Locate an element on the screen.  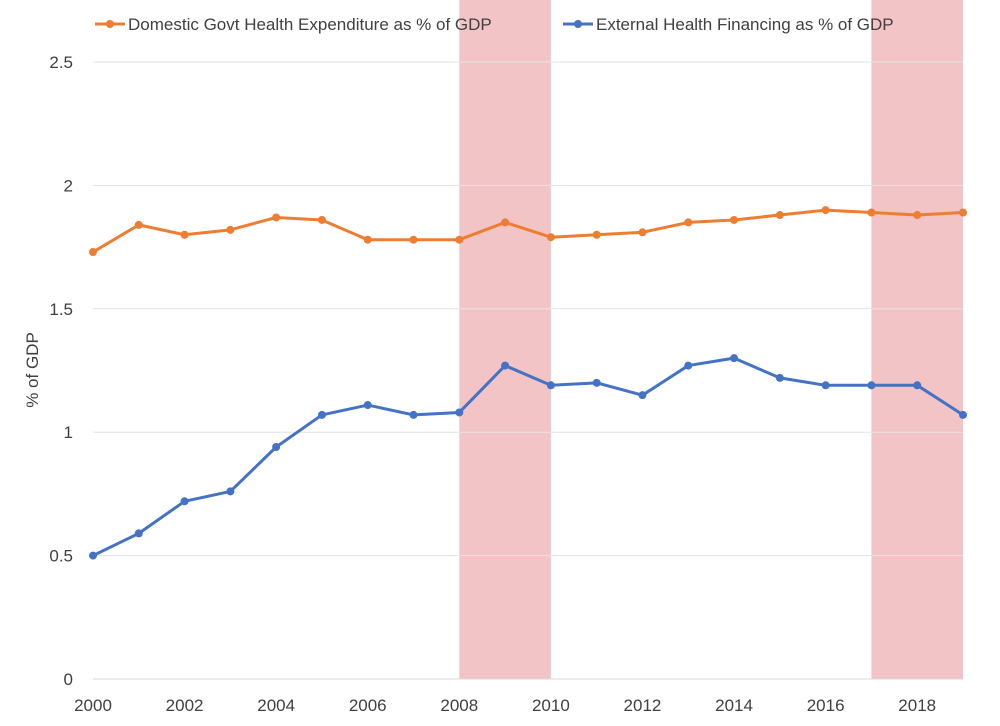
y-tick-label: 0.5 is located at coordinates (61, 556).